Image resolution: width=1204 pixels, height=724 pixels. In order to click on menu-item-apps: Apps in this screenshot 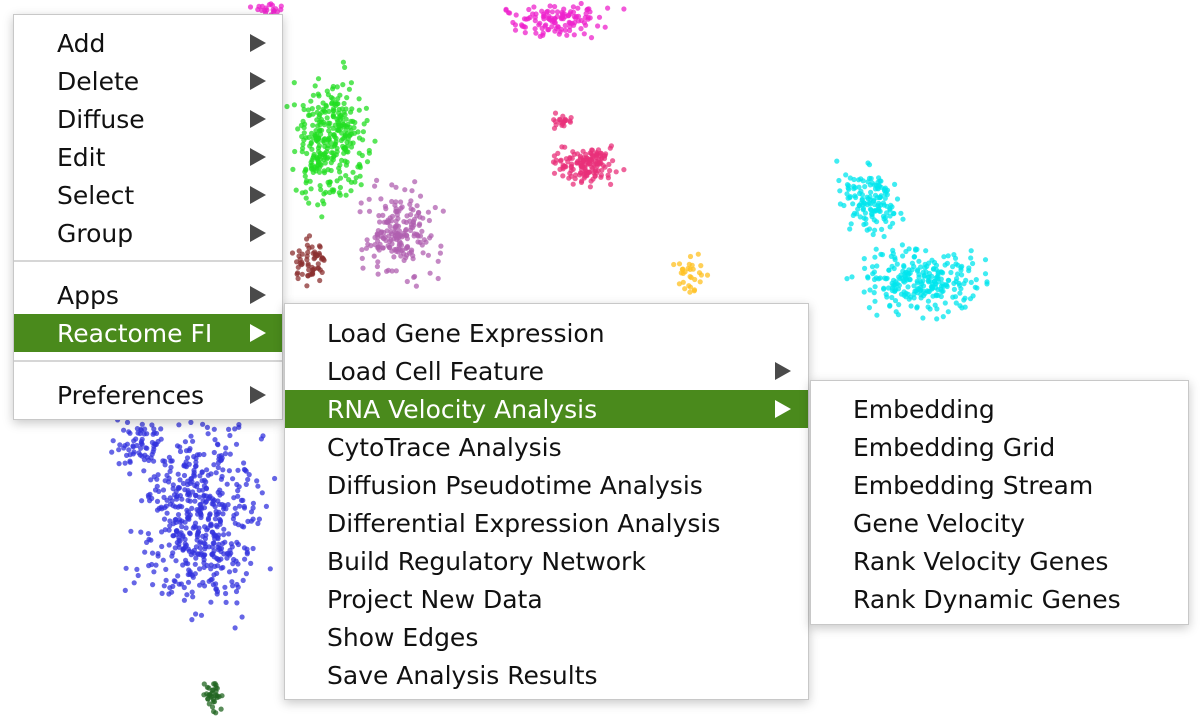, I will do `click(148, 295)`.